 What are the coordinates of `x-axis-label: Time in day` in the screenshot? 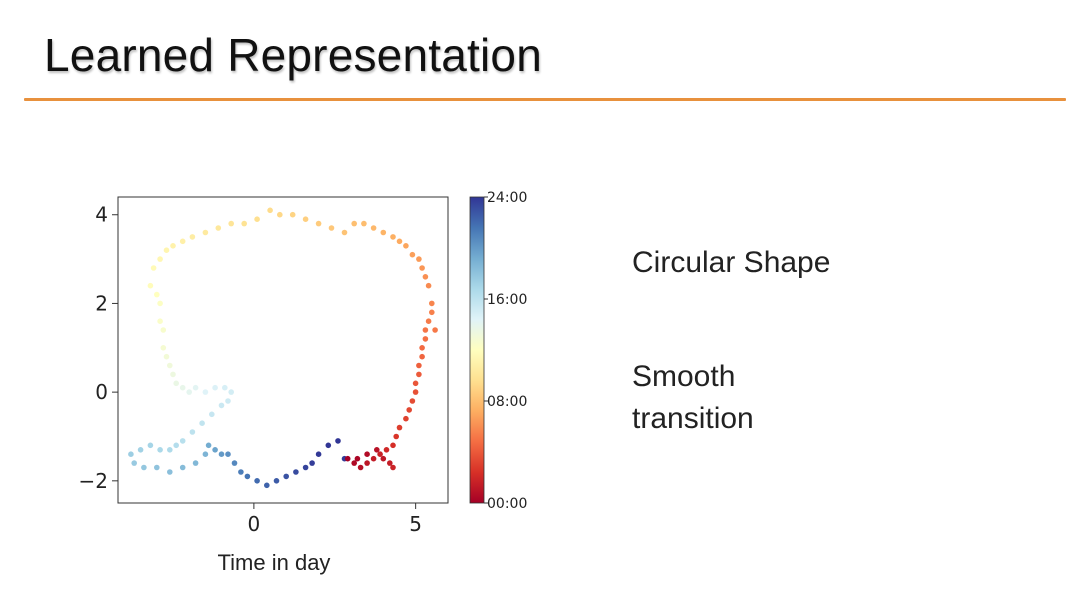 It's located at (274, 562).